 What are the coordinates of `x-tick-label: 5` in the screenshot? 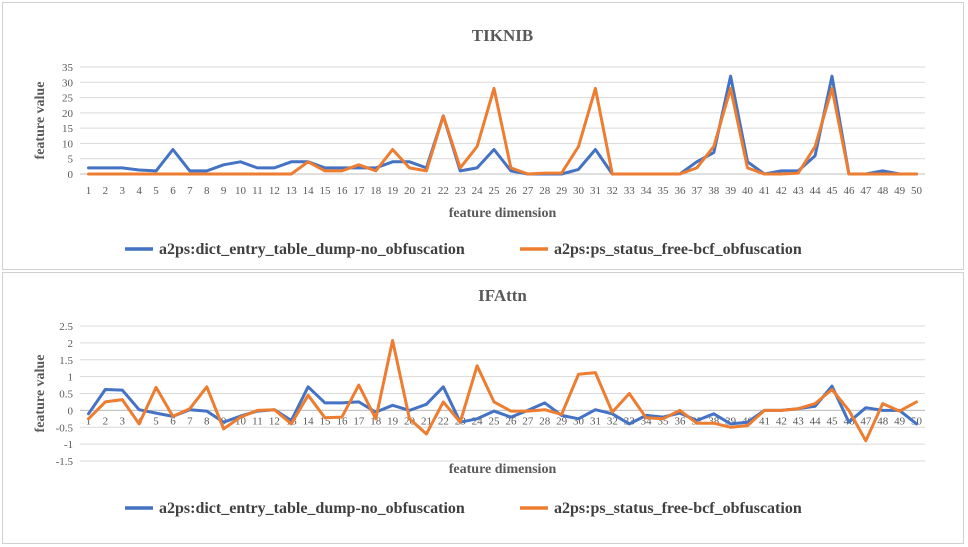 It's located at (156, 191).